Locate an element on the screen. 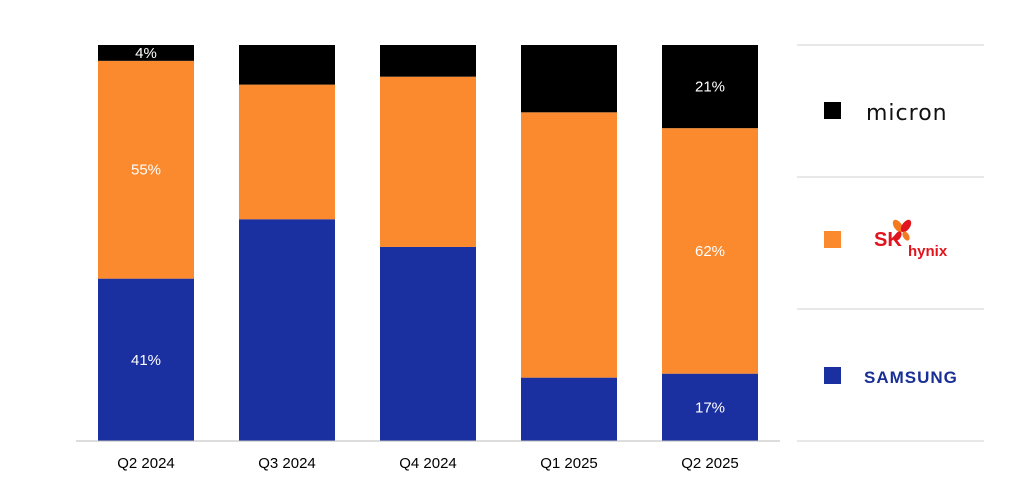 The width and height of the screenshot is (1024, 502). legend-swatch-samsung is located at coordinates (832, 375).